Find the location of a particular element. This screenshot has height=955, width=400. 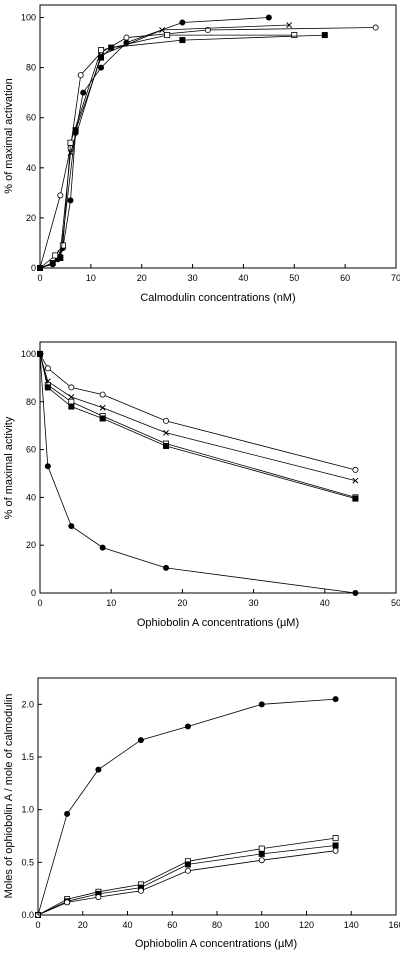

series-open-square is located at coordinates (187, 877).